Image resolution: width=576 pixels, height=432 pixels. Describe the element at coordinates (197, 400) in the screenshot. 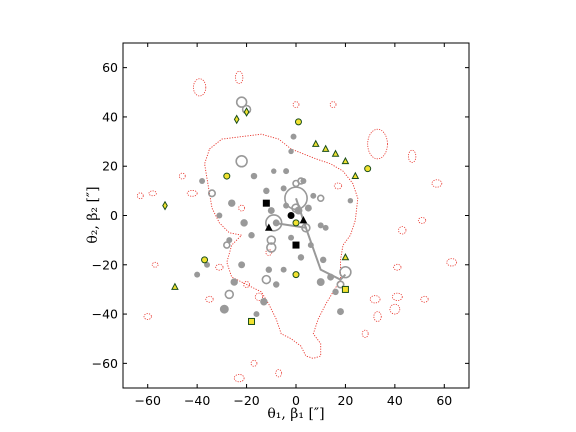

I see `x-tick-label: −40` at that location.